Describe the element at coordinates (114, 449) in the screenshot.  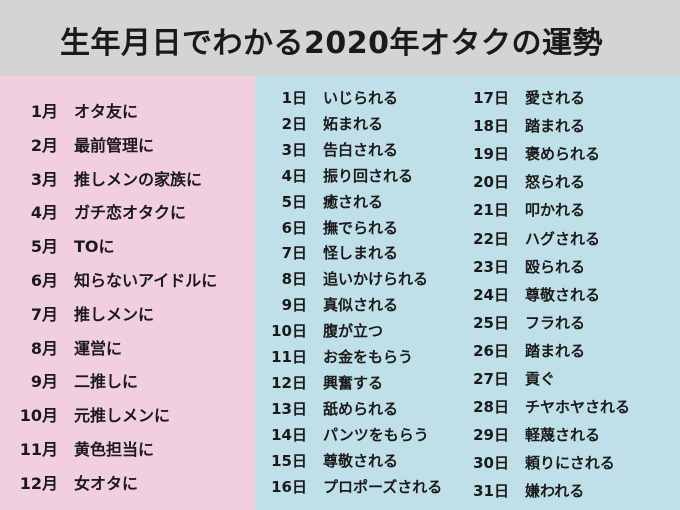
I see `month-fortune-target: 黄色担当に` at that location.